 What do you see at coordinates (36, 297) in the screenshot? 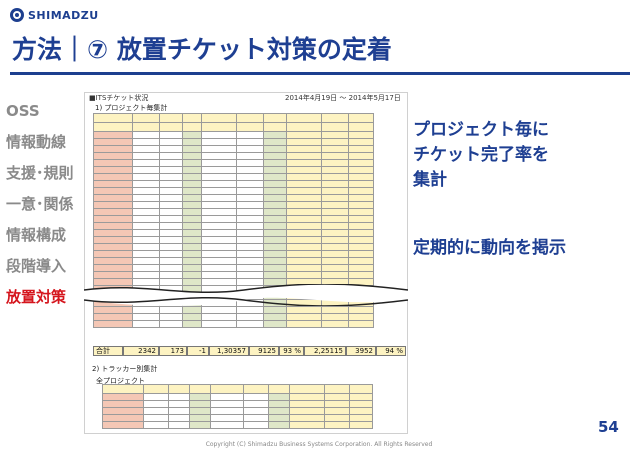
I see `sidebar-item-neglect-measures: 放置対策` at bounding box center [36, 297].